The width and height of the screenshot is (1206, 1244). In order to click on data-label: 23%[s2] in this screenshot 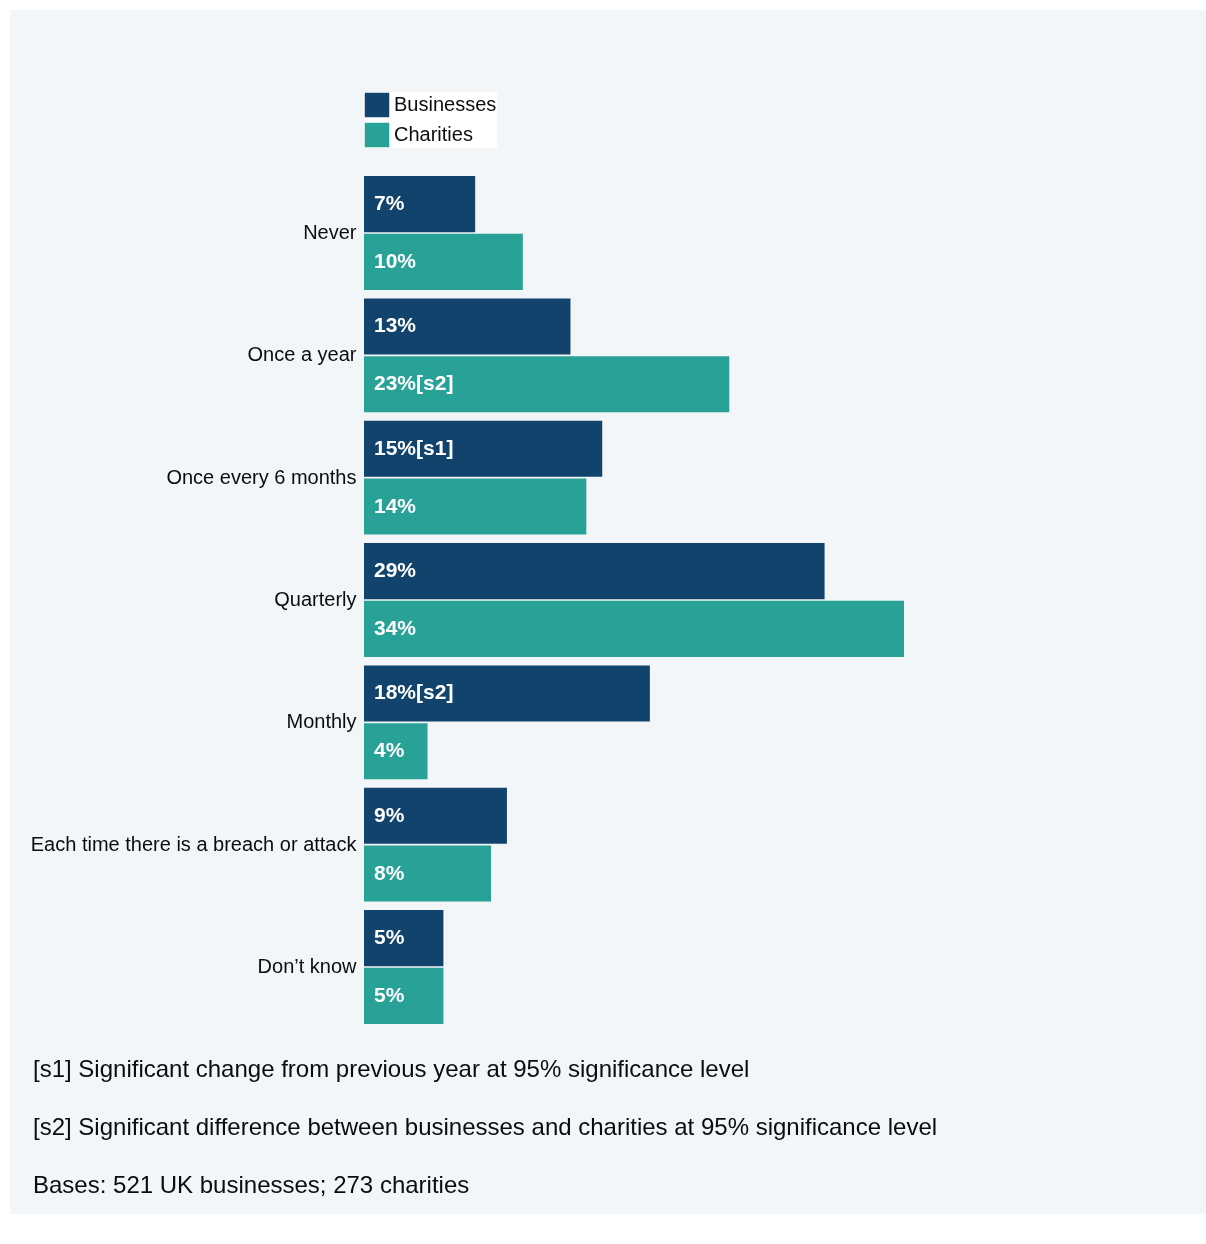, I will do `click(414, 383)`.